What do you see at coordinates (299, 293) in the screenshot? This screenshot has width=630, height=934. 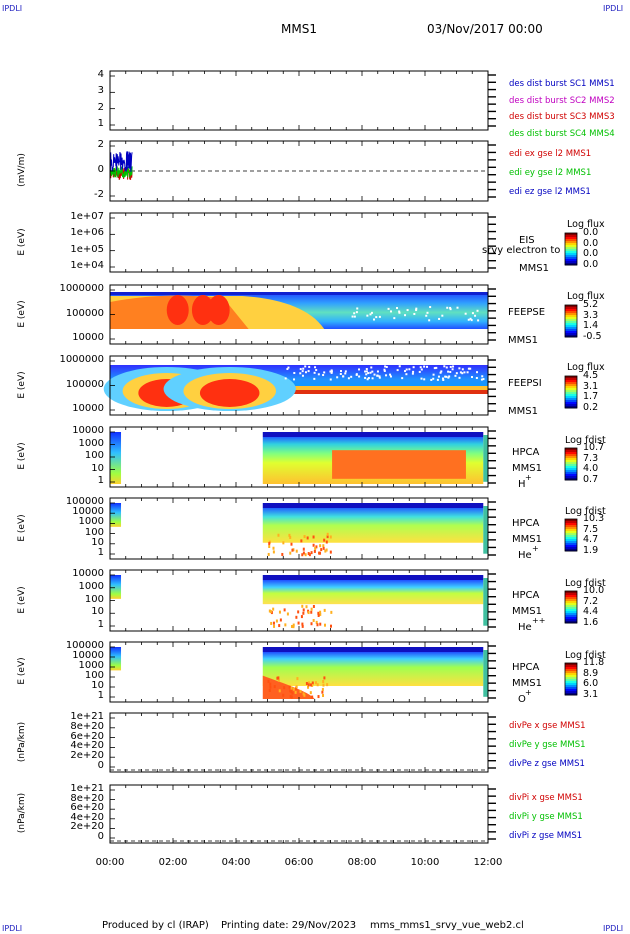 I see `feepse-top-band` at bounding box center [299, 293].